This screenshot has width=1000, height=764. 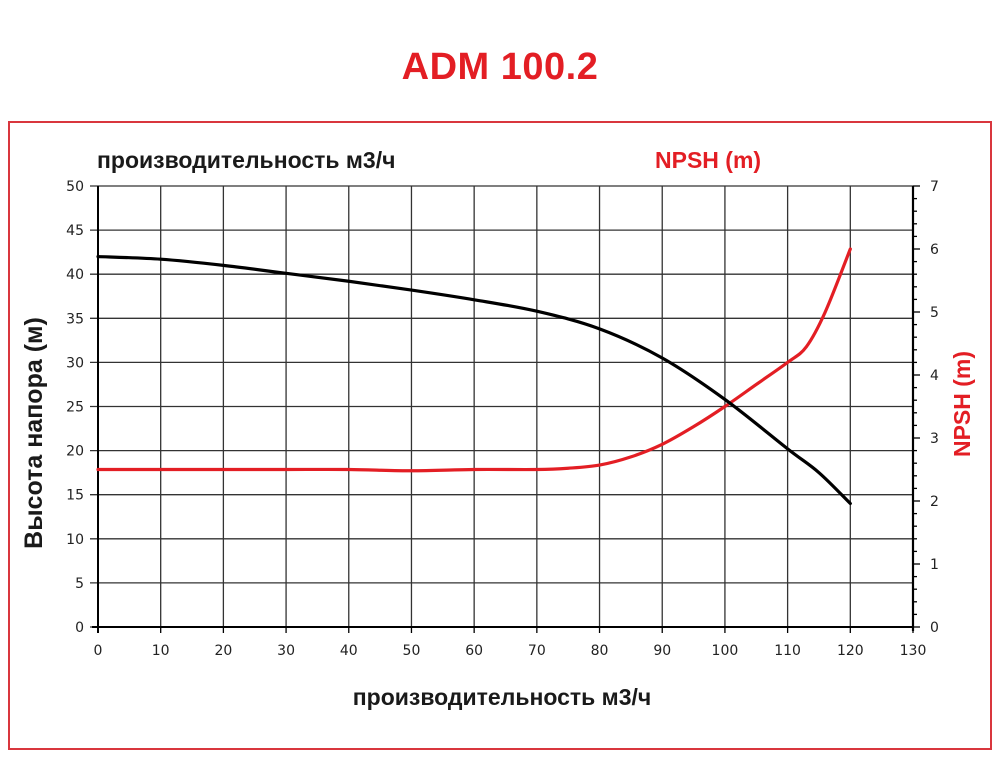 I want to click on y-tick-label: 10, so click(x=75, y=540).